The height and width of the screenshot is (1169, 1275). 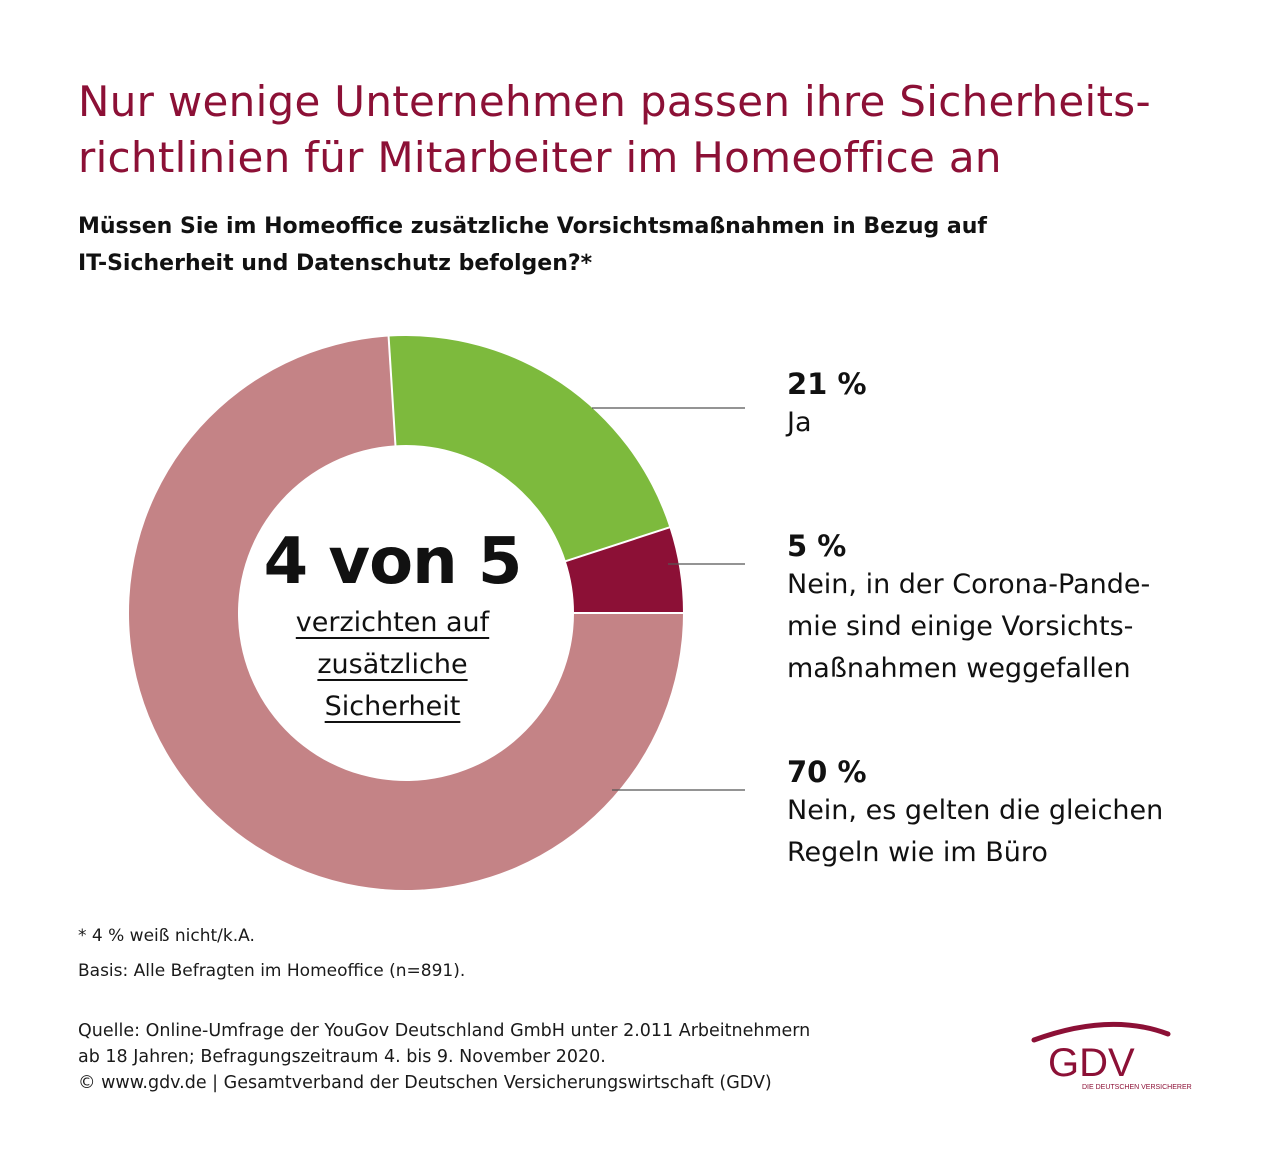 What do you see at coordinates (969, 584) in the screenshot?
I see `legend-label-line: Nein, in der Corona-Pande-` at bounding box center [969, 584].